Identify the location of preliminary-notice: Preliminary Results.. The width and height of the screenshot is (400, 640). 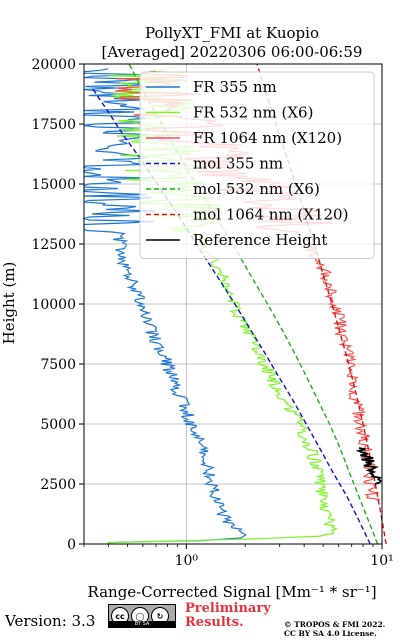
(228, 616).